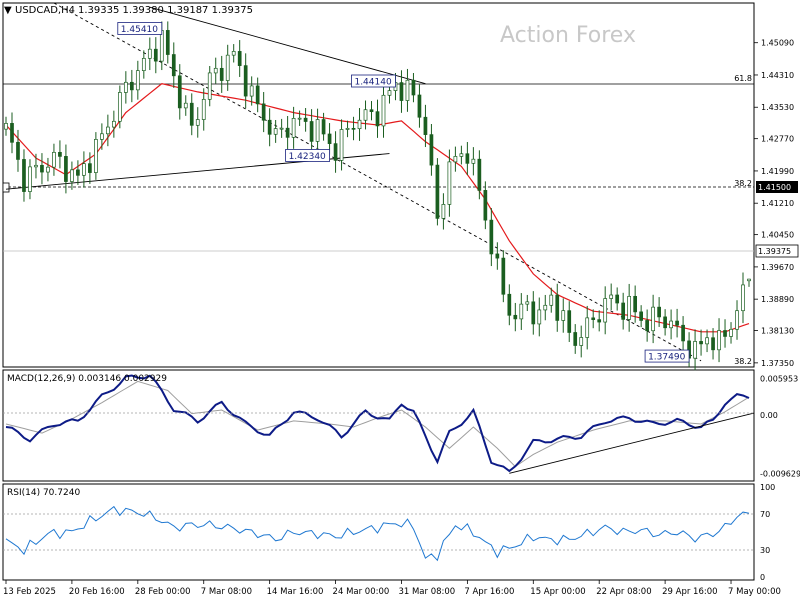 The width and height of the screenshot is (800, 604). What do you see at coordinates (743, 183) in the screenshot?
I see `fib-label-38-2-upper: 38.2` at bounding box center [743, 183].